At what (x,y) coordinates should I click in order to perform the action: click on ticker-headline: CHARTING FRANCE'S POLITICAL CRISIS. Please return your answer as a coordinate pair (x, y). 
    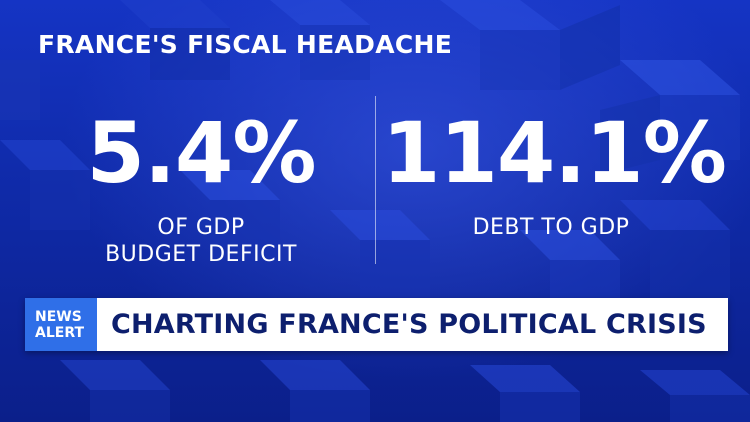
    Looking at the image, I should click on (412, 324).